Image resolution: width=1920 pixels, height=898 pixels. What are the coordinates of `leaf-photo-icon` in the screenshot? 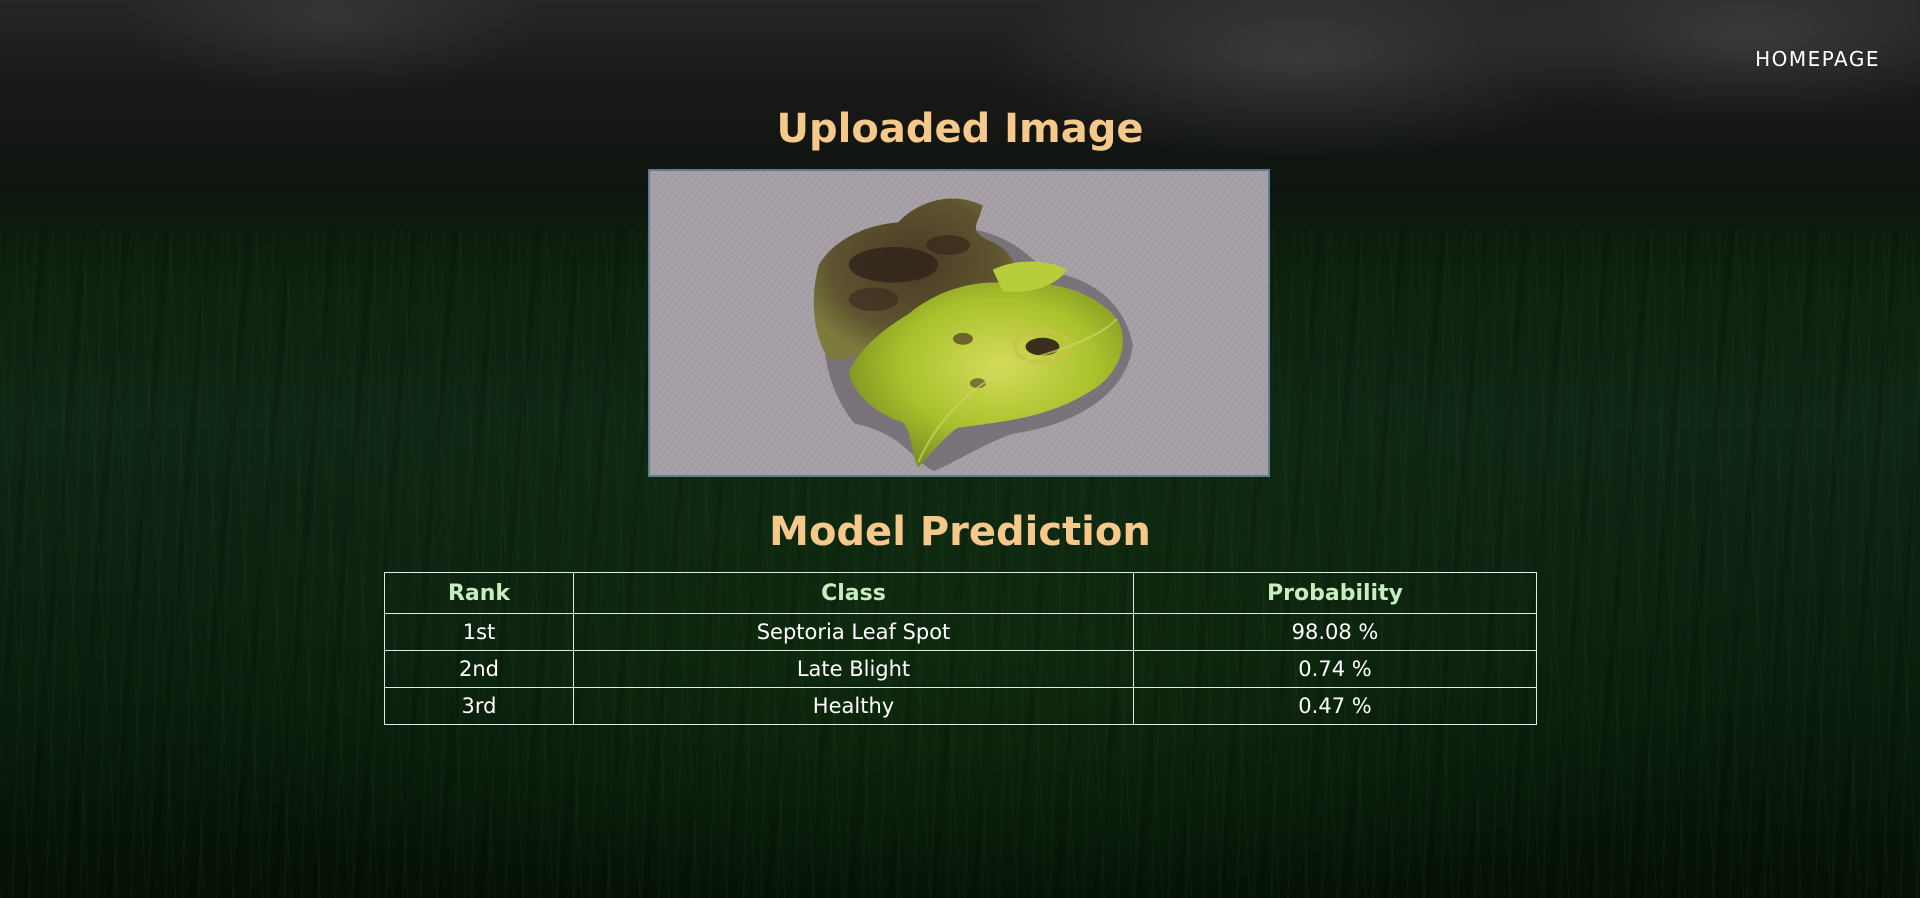 It's located at (973, 335).